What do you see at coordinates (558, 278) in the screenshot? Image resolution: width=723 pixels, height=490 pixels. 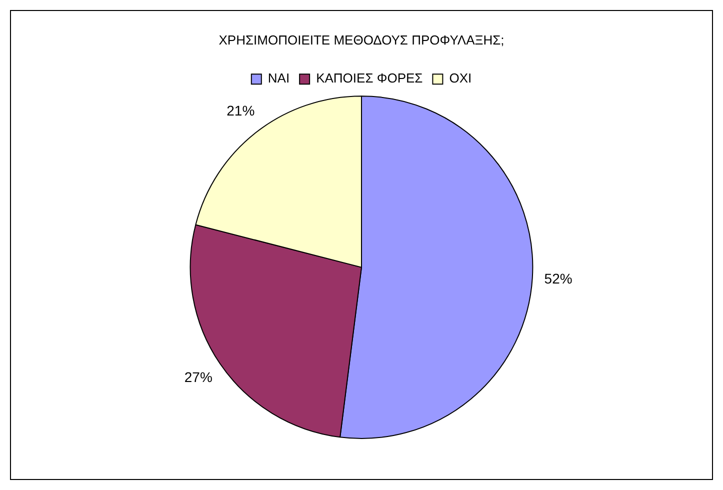 I see `data-label: 52%` at bounding box center [558, 278].